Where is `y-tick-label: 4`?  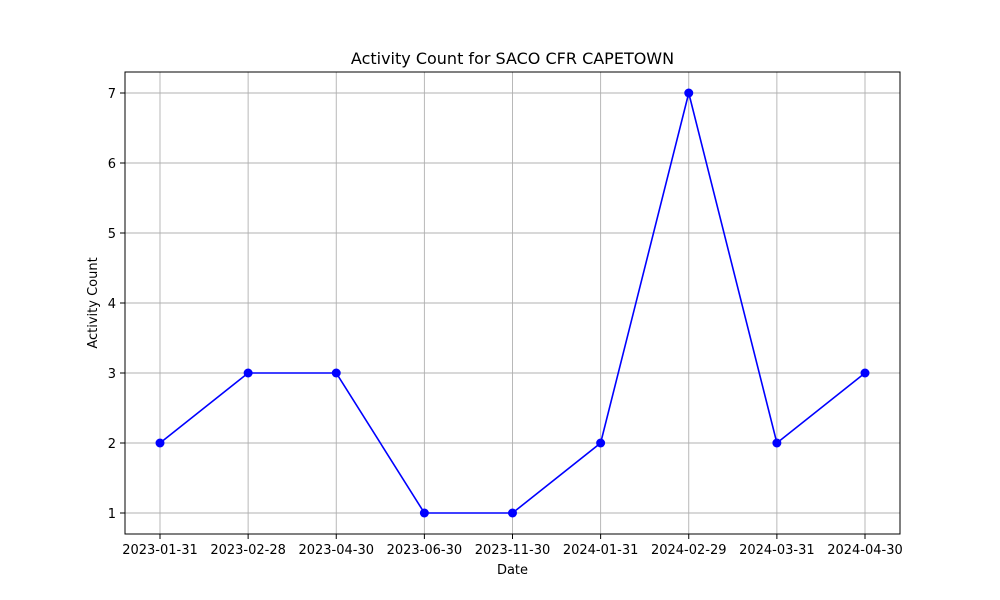 y-tick-label: 4 is located at coordinates (112, 304).